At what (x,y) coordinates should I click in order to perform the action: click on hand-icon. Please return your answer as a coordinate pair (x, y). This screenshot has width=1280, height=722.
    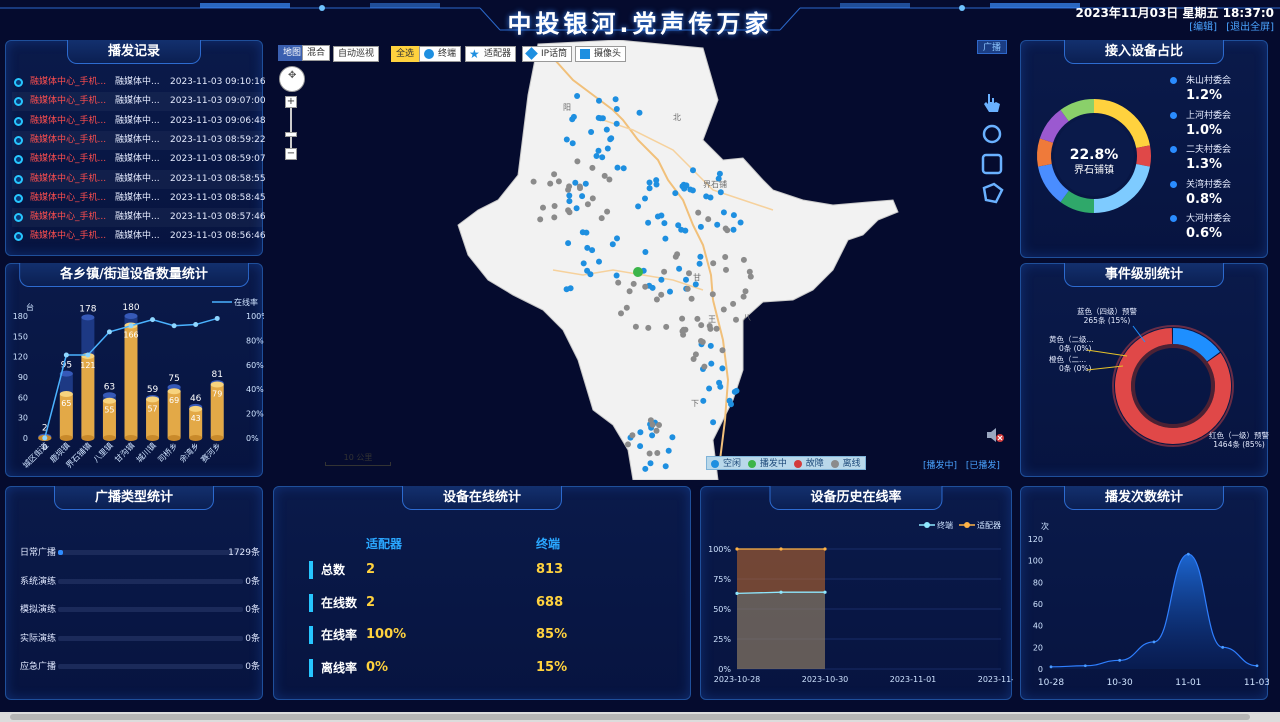
    Looking at the image, I should click on (992, 103).